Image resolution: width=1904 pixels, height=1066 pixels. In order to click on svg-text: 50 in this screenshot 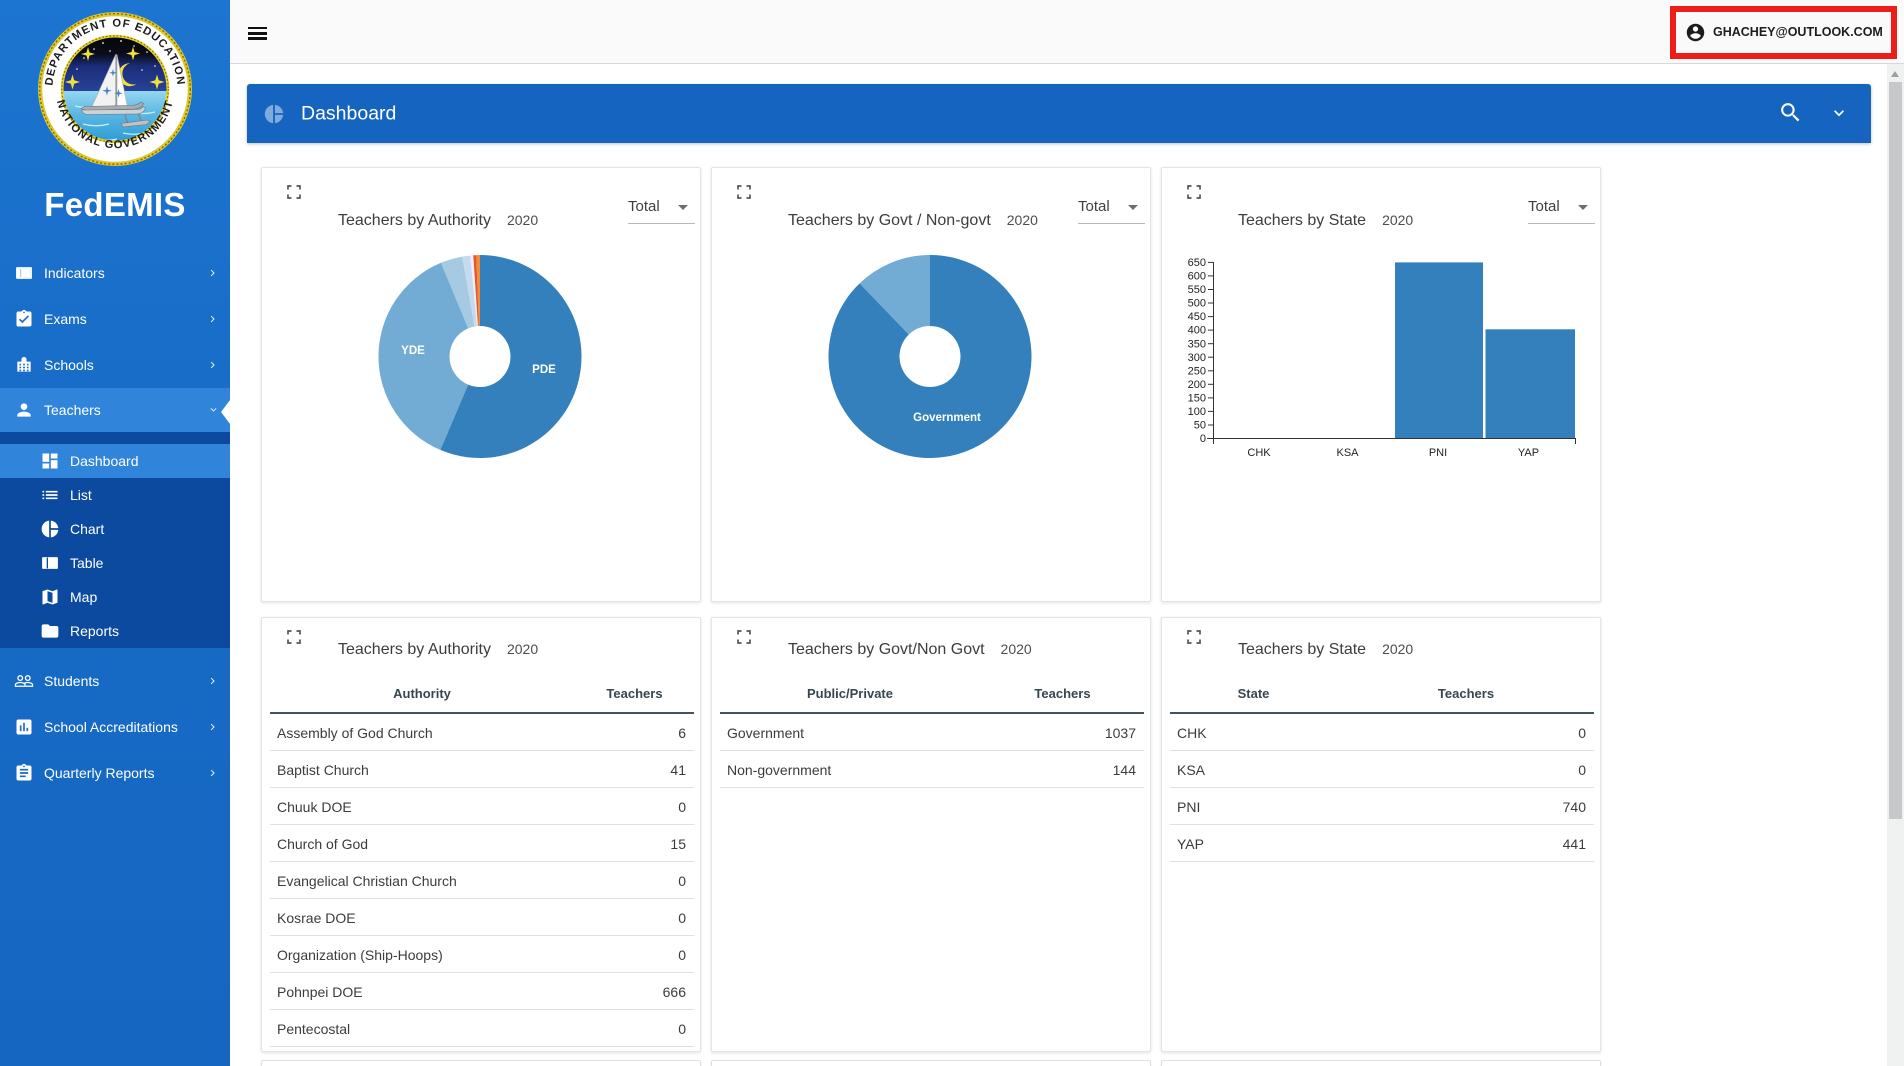, I will do `click(1200, 426)`.